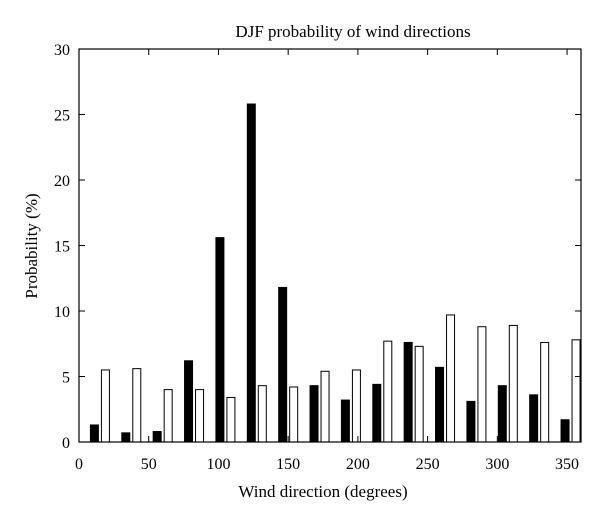 The height and width of the screenshot is (521, 600). I want to click on bar-series1-127.5, so click(251, 273).